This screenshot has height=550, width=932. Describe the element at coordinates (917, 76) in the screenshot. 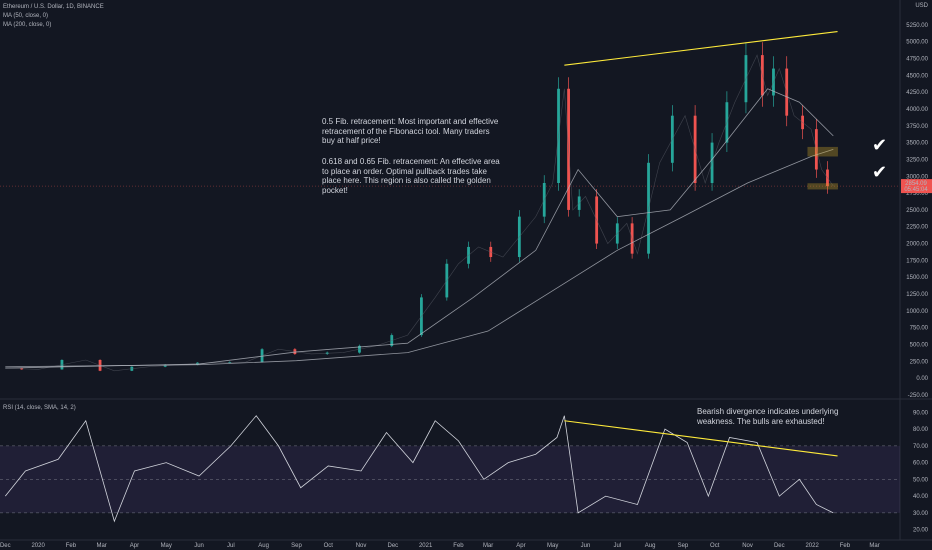

I see `price-axis-tick: 4500.00` at that location.